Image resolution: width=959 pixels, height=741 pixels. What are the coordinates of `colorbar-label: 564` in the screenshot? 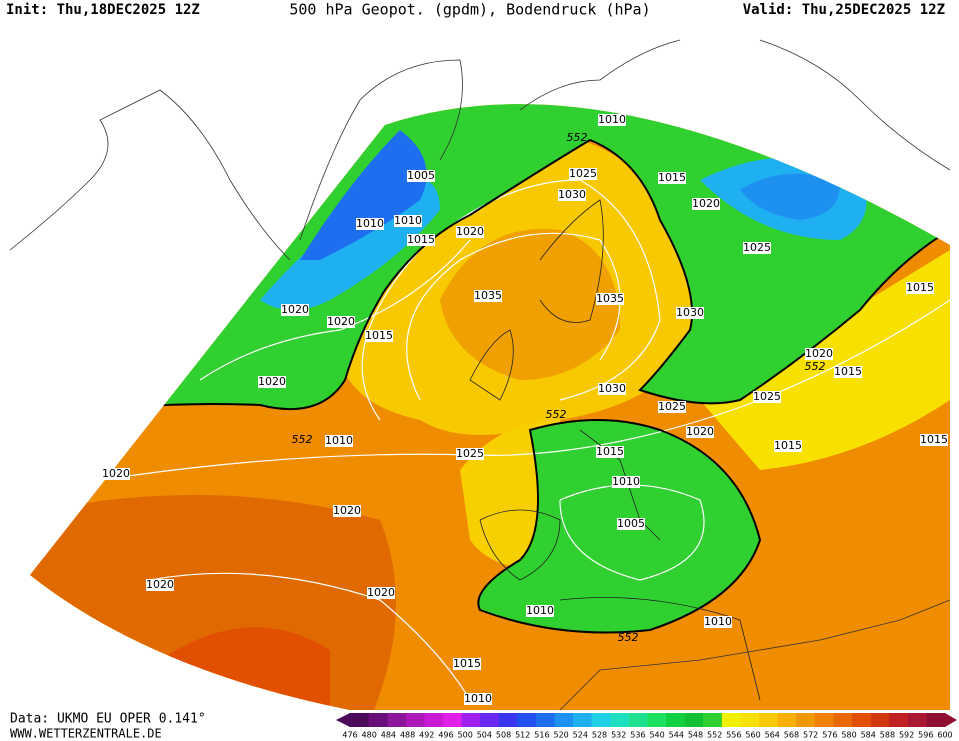 It's located at (772, 735).